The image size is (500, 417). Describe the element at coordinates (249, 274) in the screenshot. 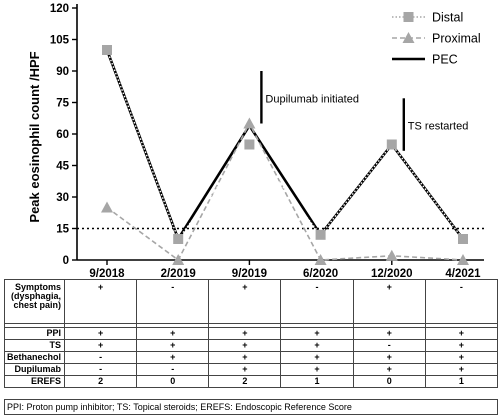

I see `x-tick-label: 9/2019` at that location.